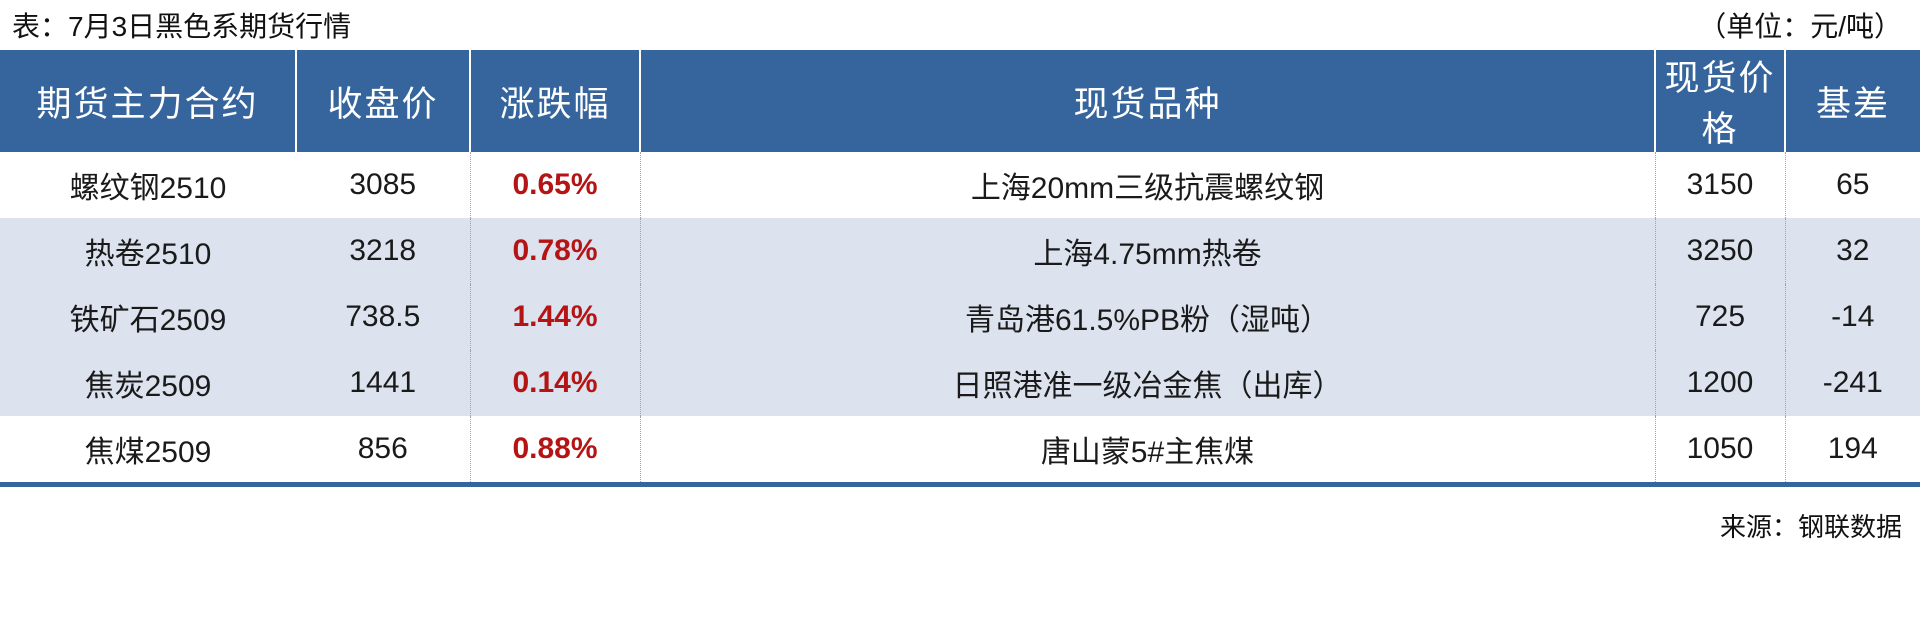 This screenshot has height=620, width=1920. I want to click on caption-row: 表：7月3日黑色系期货行情 （单位：元/吨）, so click(960, 25).